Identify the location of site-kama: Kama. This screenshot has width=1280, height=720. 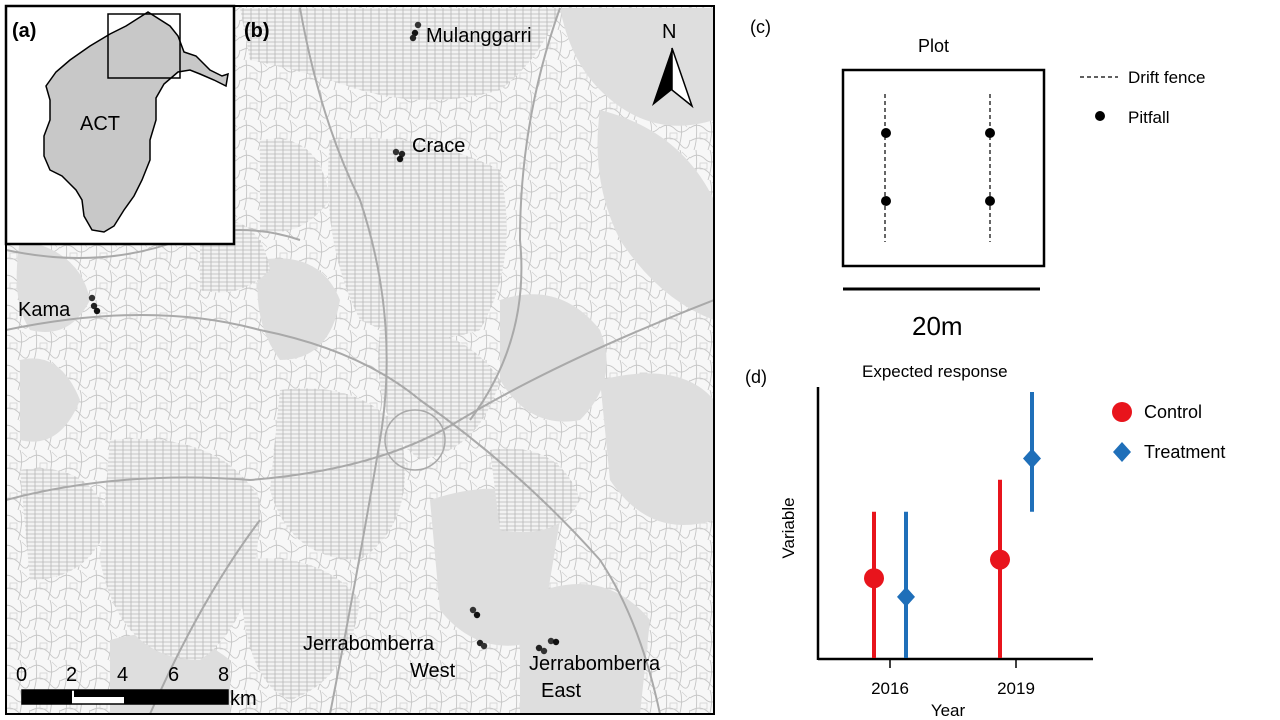
(59, 307).